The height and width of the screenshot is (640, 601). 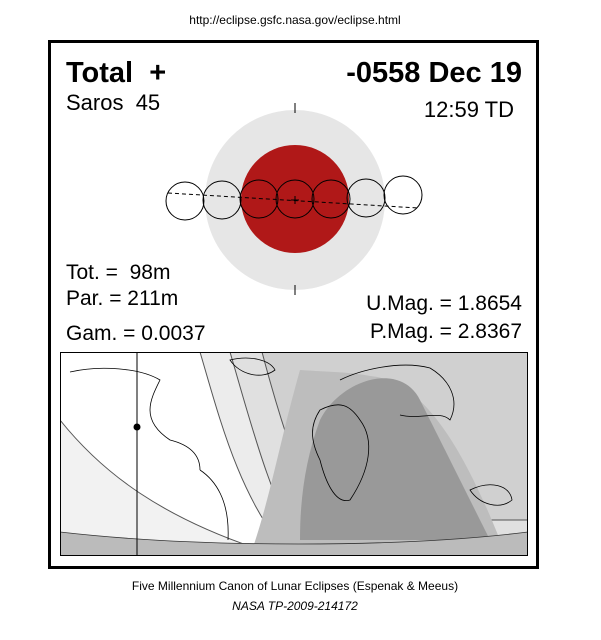 I want to click on publication: NASA TP-2009-214172, so click(x=295, y=606).